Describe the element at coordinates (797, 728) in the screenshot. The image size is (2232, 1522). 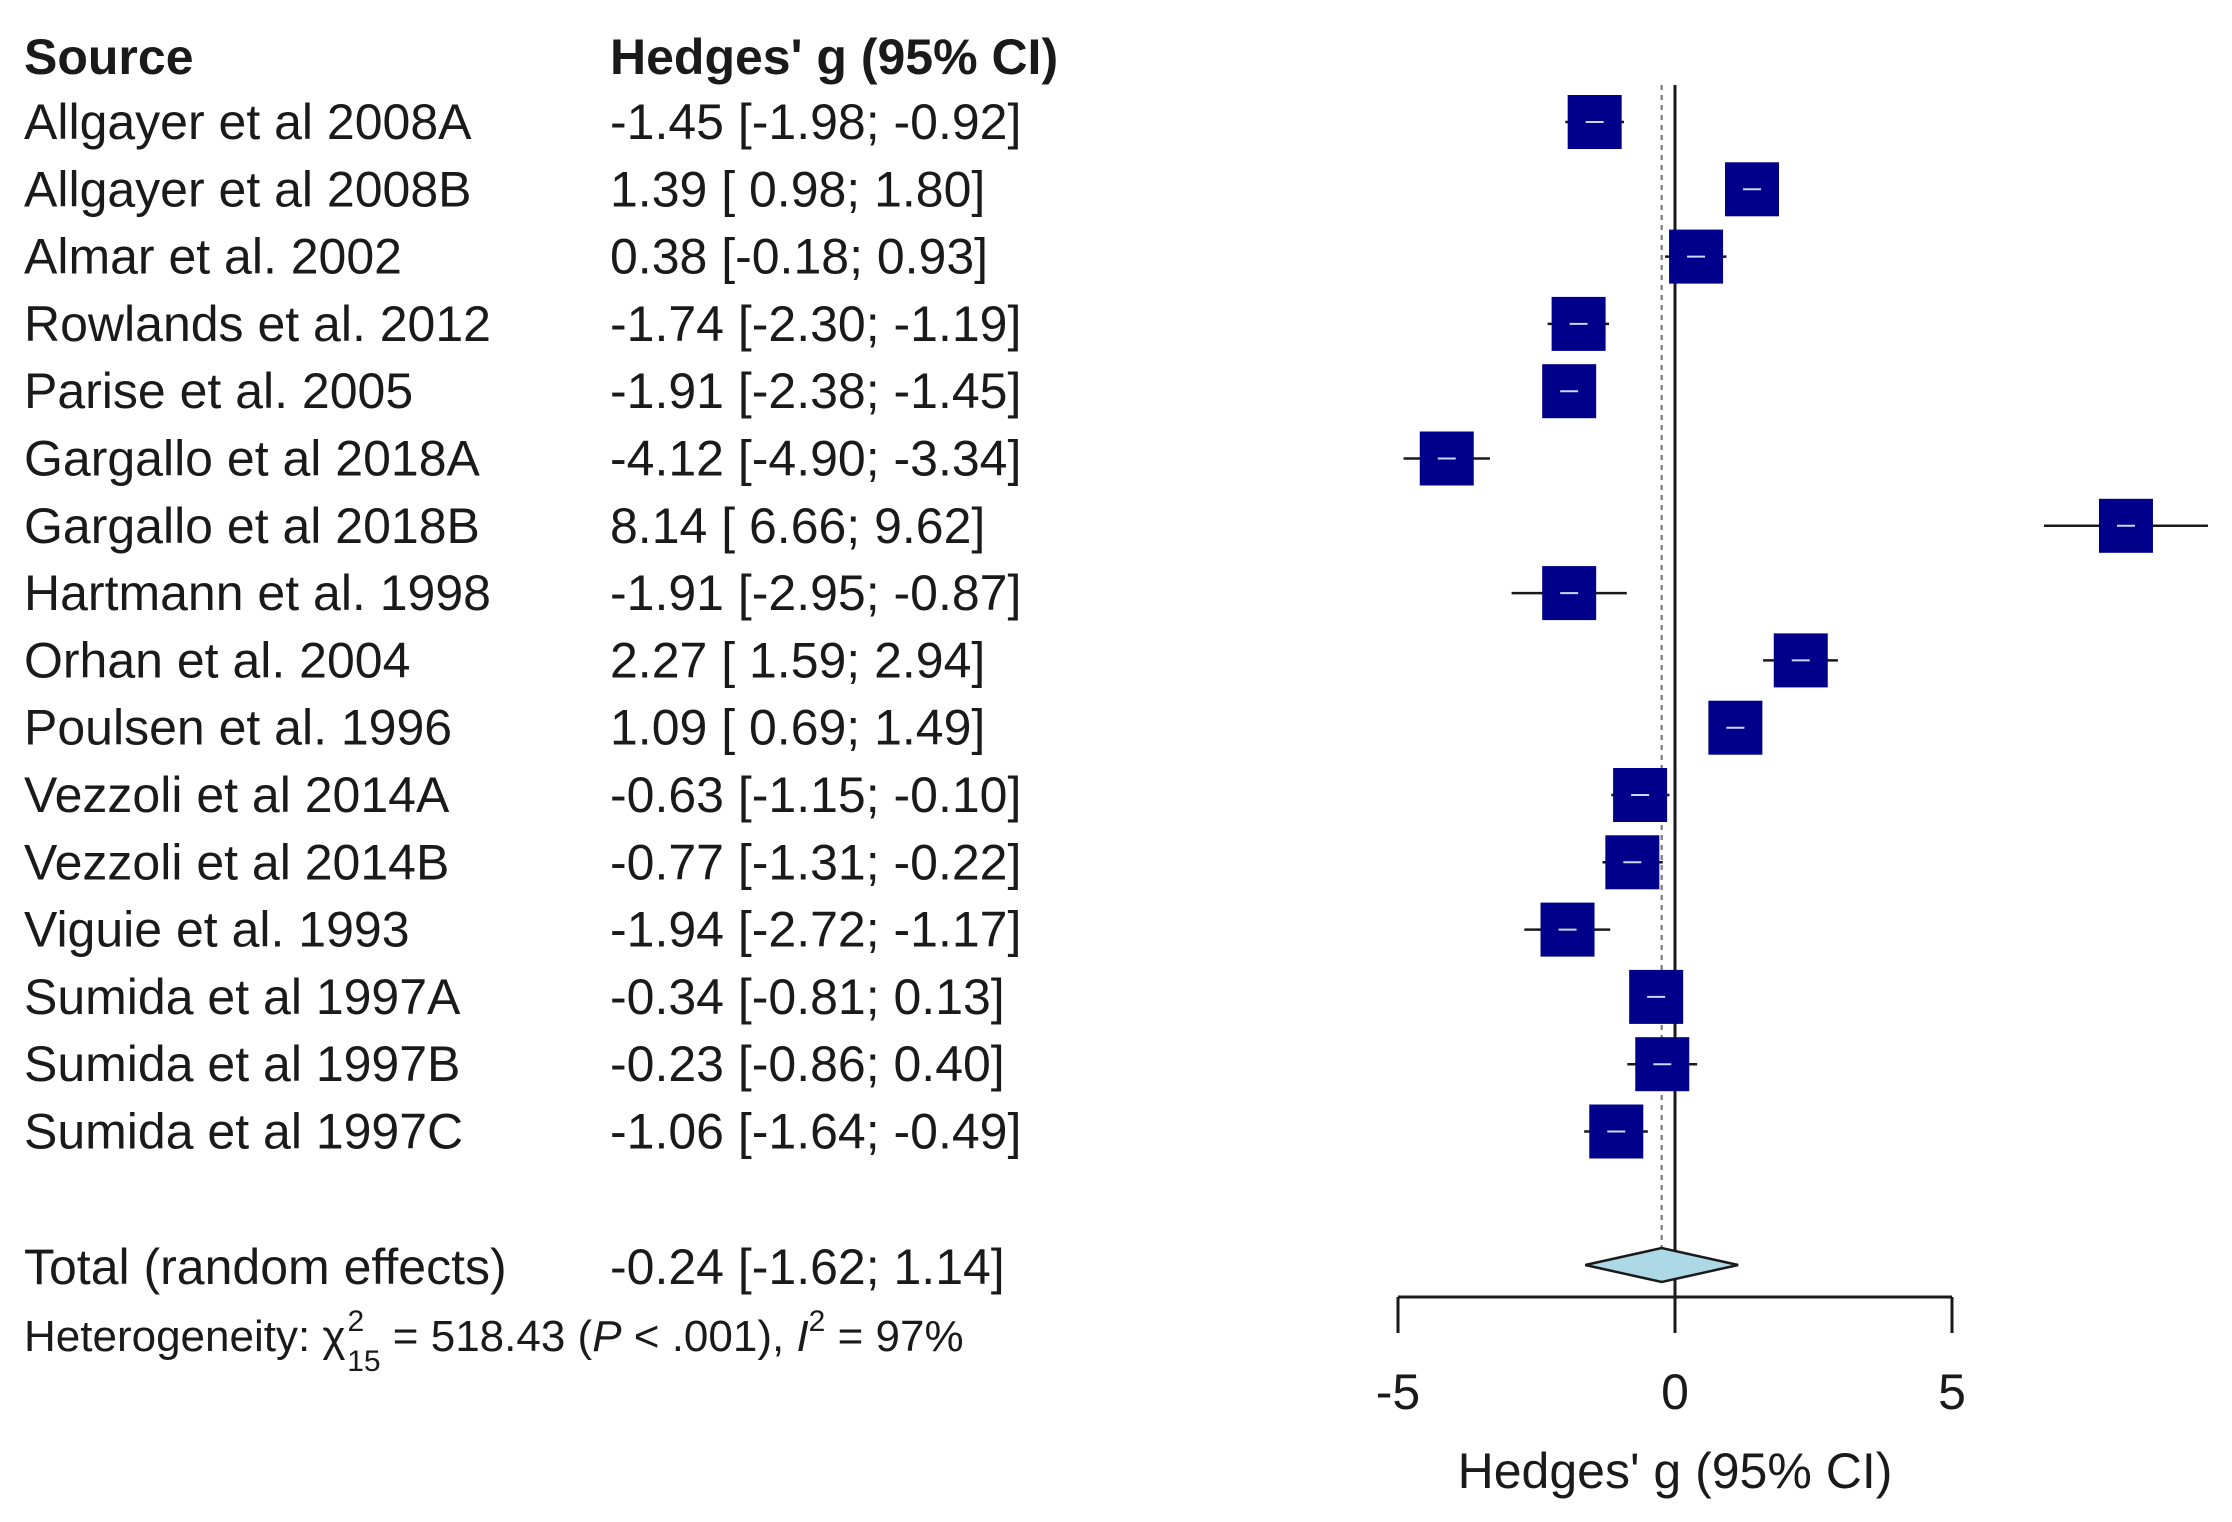
I see `study-ci-text: 1.09 [ 0.69; 1.49]` at that location.